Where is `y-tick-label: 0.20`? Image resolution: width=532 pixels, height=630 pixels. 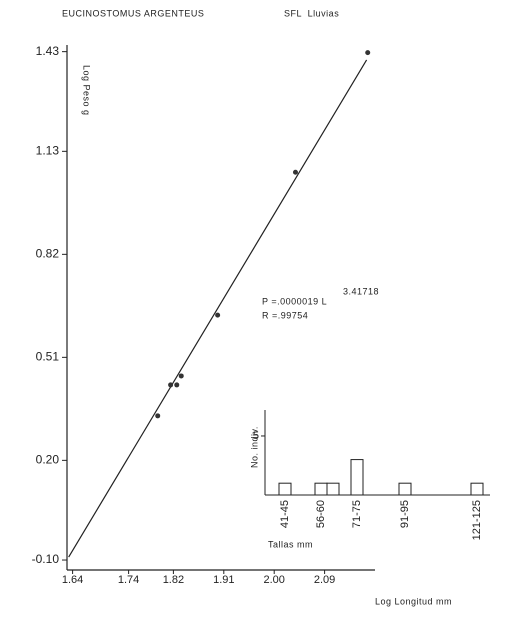
y-tick-label: 0.20 is located at coordinates (48, 460).